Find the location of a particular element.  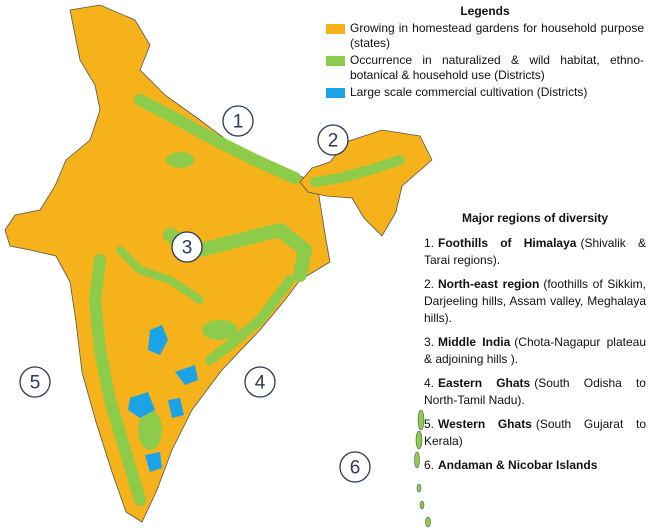

region-number: 3. is located at coordinates (429, 342).